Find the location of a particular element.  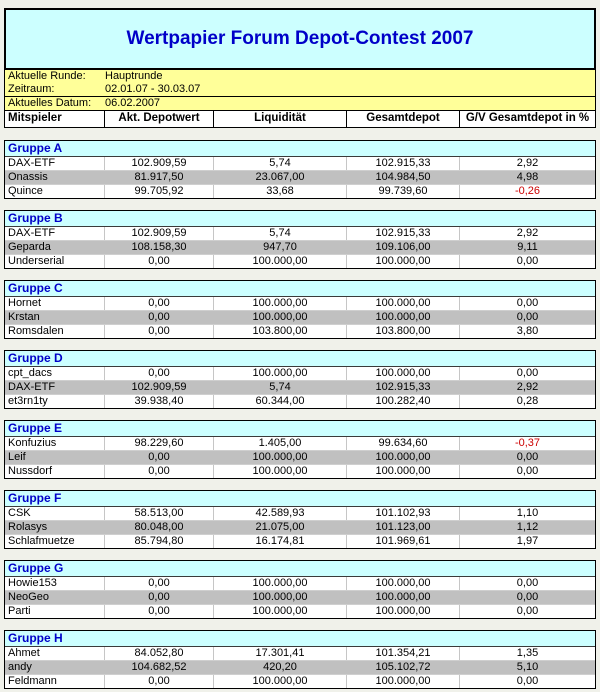

value-cell: 58.513,00 is located at coordinates (158, 513).